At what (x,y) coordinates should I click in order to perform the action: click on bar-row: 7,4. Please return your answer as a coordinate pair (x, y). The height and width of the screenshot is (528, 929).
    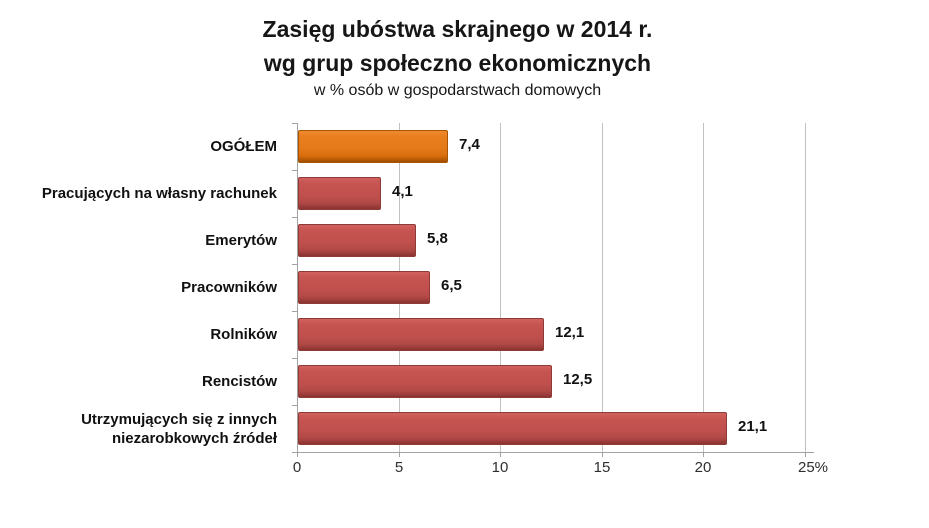
    Looking at the image, I should click on (551, 146).